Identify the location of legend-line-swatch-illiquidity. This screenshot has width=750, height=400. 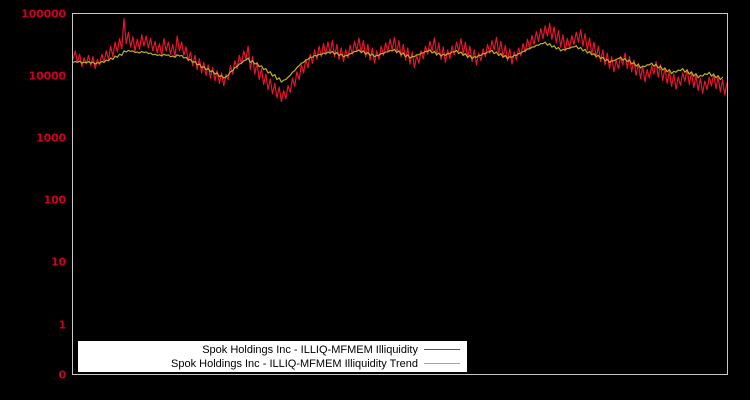
(442, 349).